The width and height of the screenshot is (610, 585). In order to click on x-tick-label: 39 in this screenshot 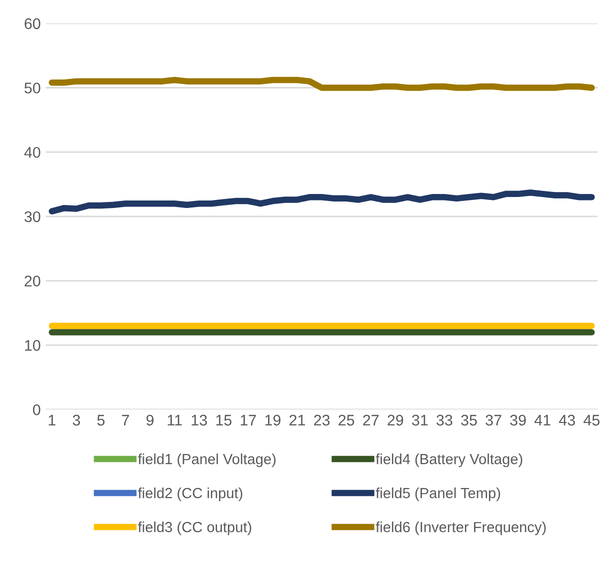, I will do `click(518, 420)`.